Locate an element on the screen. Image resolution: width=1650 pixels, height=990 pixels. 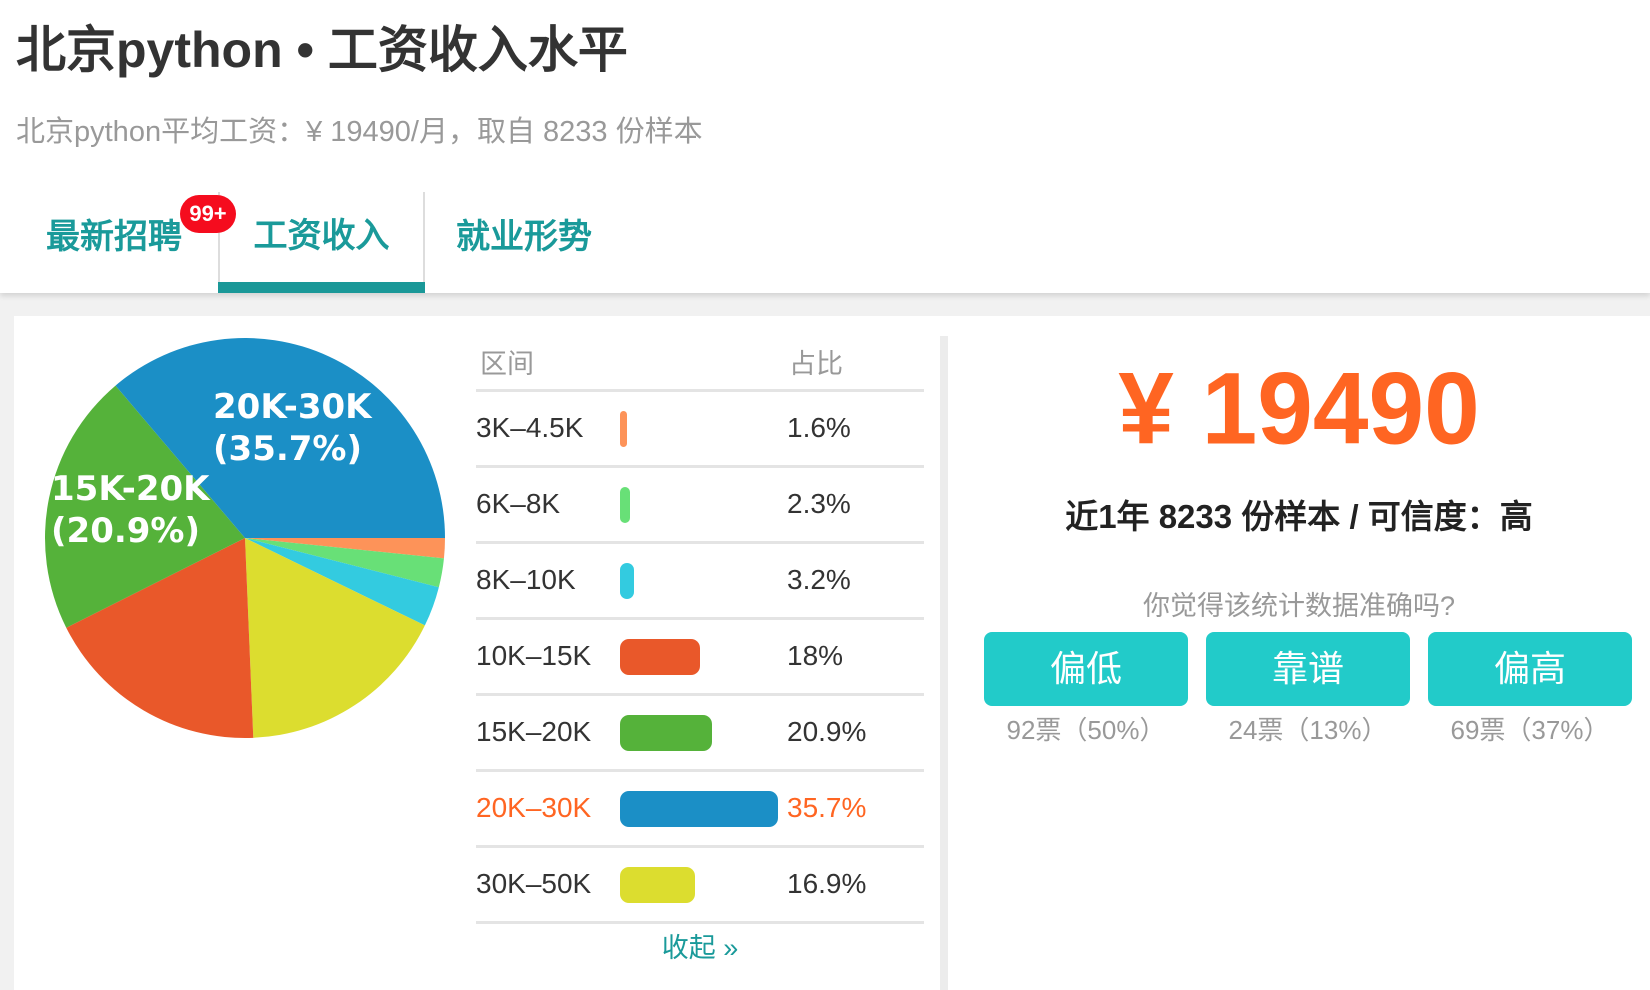
sample-info: 近1年 8233 份样本 / 可信度：高 is located at coordinates (1299, 516).